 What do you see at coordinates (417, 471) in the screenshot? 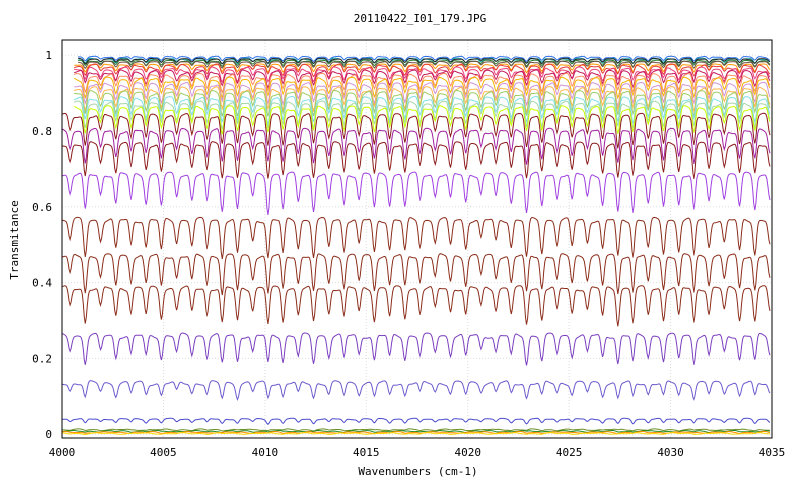
I see `x-axis-label: Wavenumbers (cm-1)` at bounding box center [417, 471].